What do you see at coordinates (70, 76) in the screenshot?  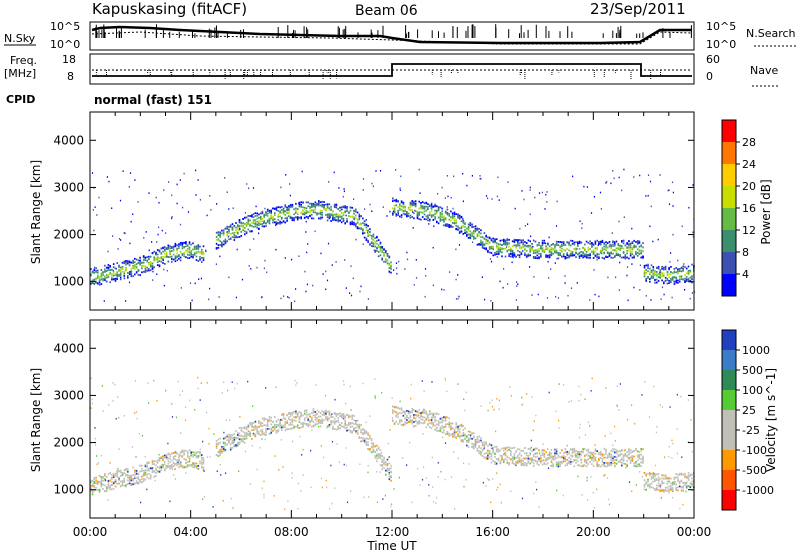 I see `freq-tick-bottom: 8` at bounding box center [70, 76].